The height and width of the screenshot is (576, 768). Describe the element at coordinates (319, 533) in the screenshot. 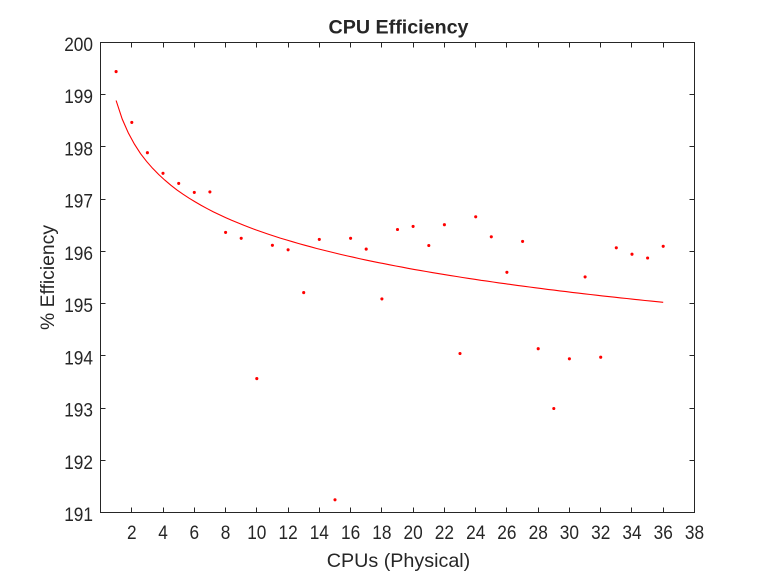

I see `svg-text: 14` at that location.